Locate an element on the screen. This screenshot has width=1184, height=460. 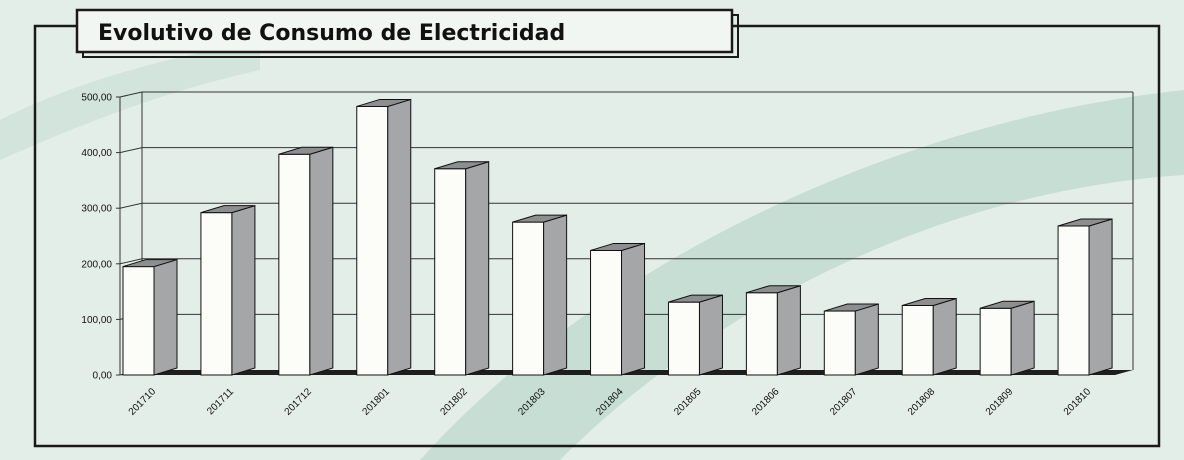
chart-title: Evolutivo de Consumo de Electricidad is located at coordinates (331, 33).